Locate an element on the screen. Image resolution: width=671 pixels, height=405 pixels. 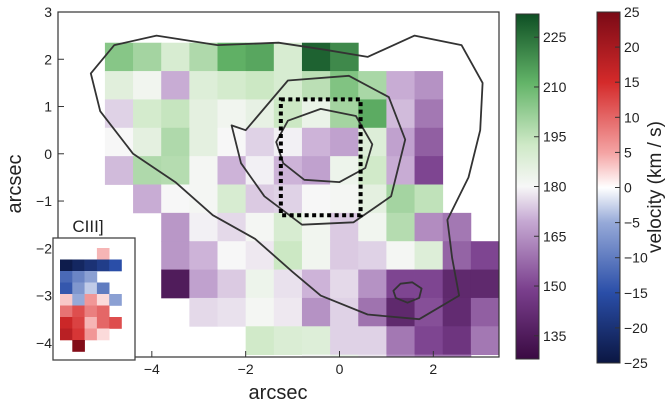
x-tick-label: −4 is located at coordinates (152, 369).